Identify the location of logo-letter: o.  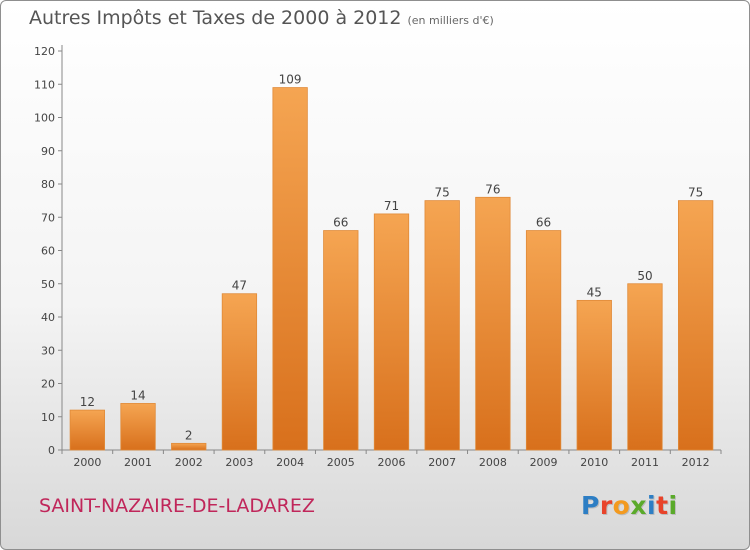
(621, 505).